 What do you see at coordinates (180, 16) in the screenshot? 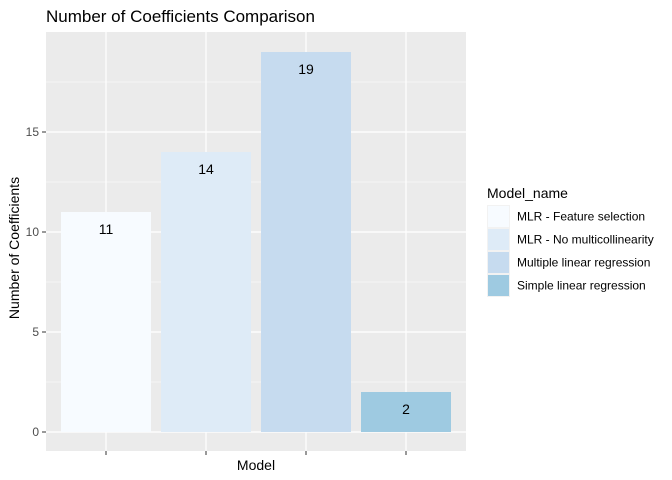
I see `chart-title: Number of Coefficients Comparison` at bounding box center [180, 16].